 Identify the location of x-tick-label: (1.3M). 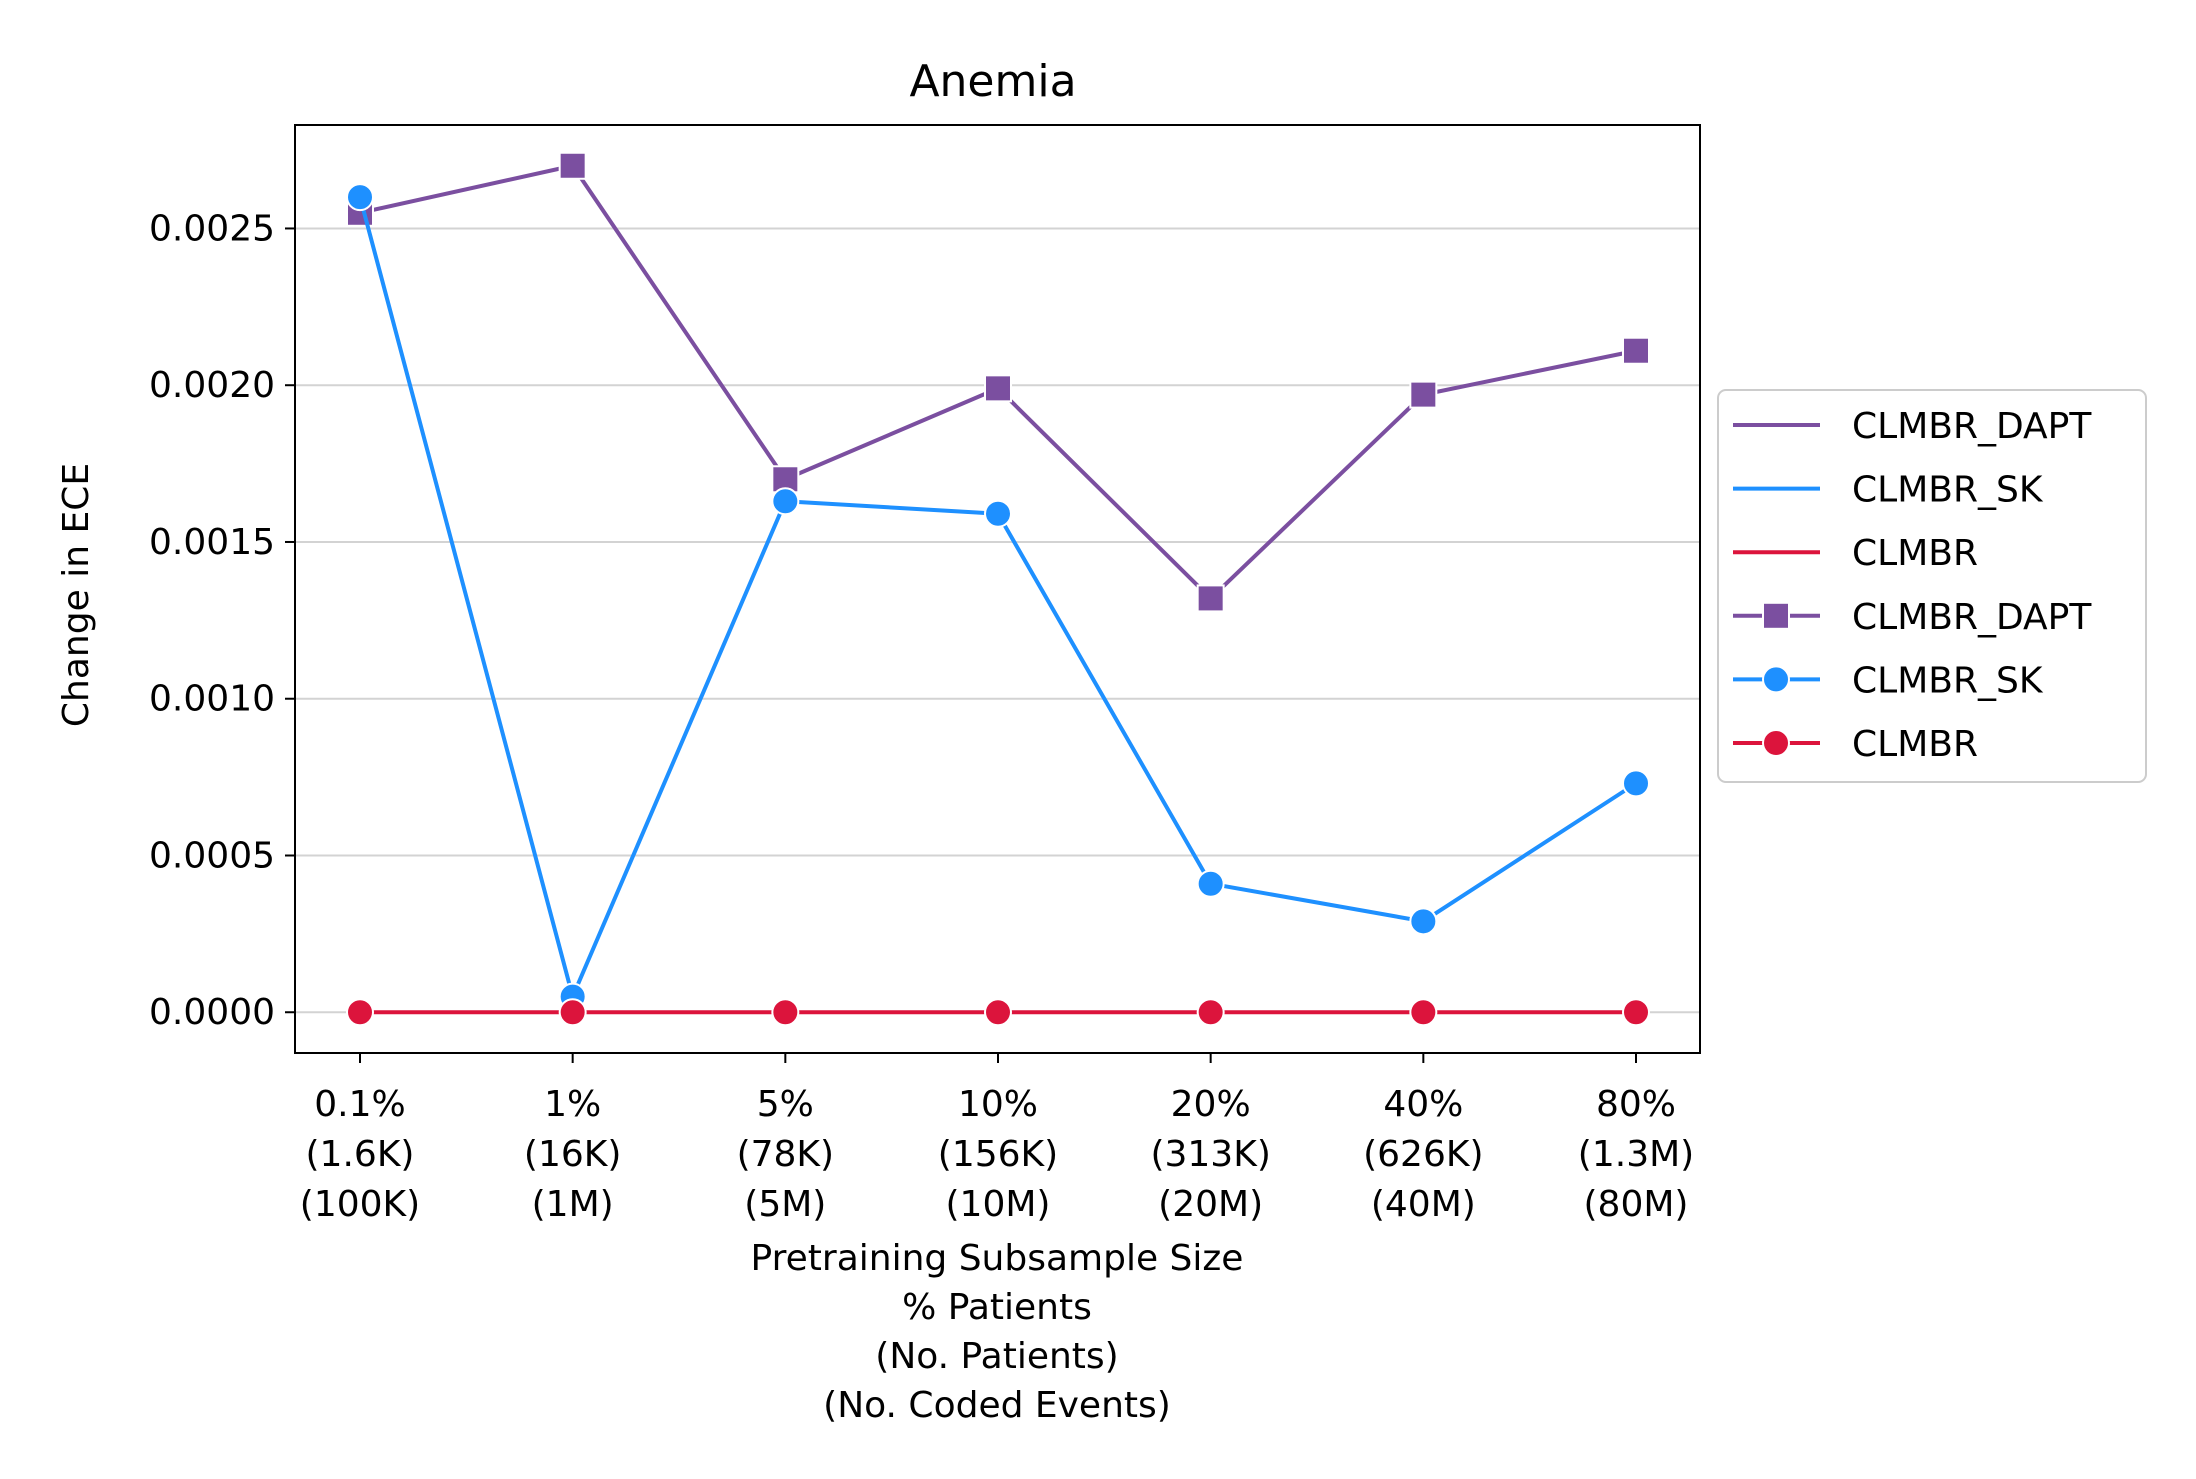
(1636, 1154).